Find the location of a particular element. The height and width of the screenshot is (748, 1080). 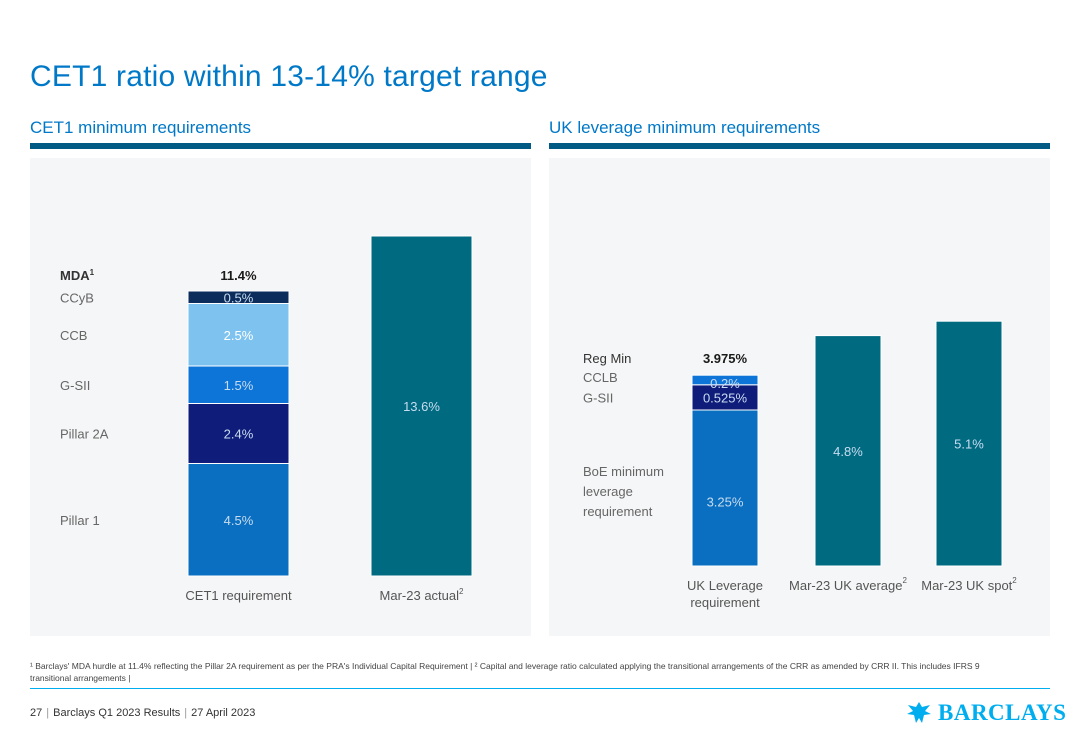

footnote-line-2: transitional arrangements | is located at coordinates (80, 678).